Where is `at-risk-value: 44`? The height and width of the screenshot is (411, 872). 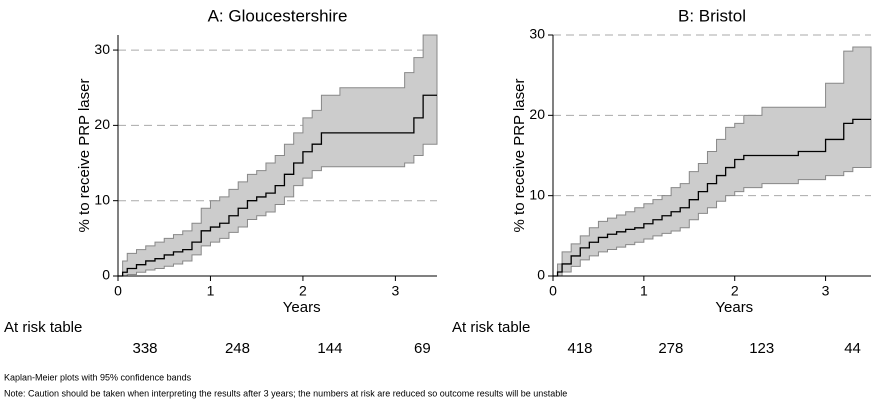
at-risk-value: 44 is located at coordinates (852, 348).